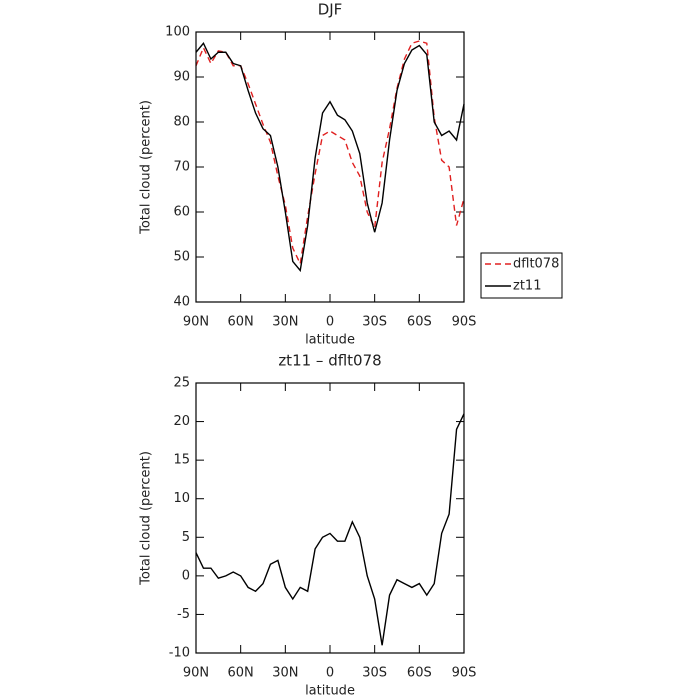 The image size is (700, 700). What do you see at coordinates (181, 383) in the screenshot?
I see `y-tick-label: 25` at bounding box center [181, 383].